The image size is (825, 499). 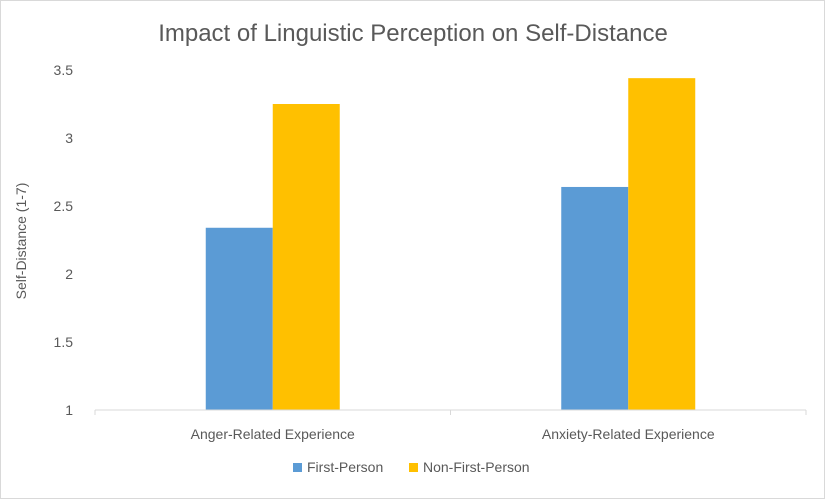 I want to click on y-tick-label: 2, so click(x=69, y=274).